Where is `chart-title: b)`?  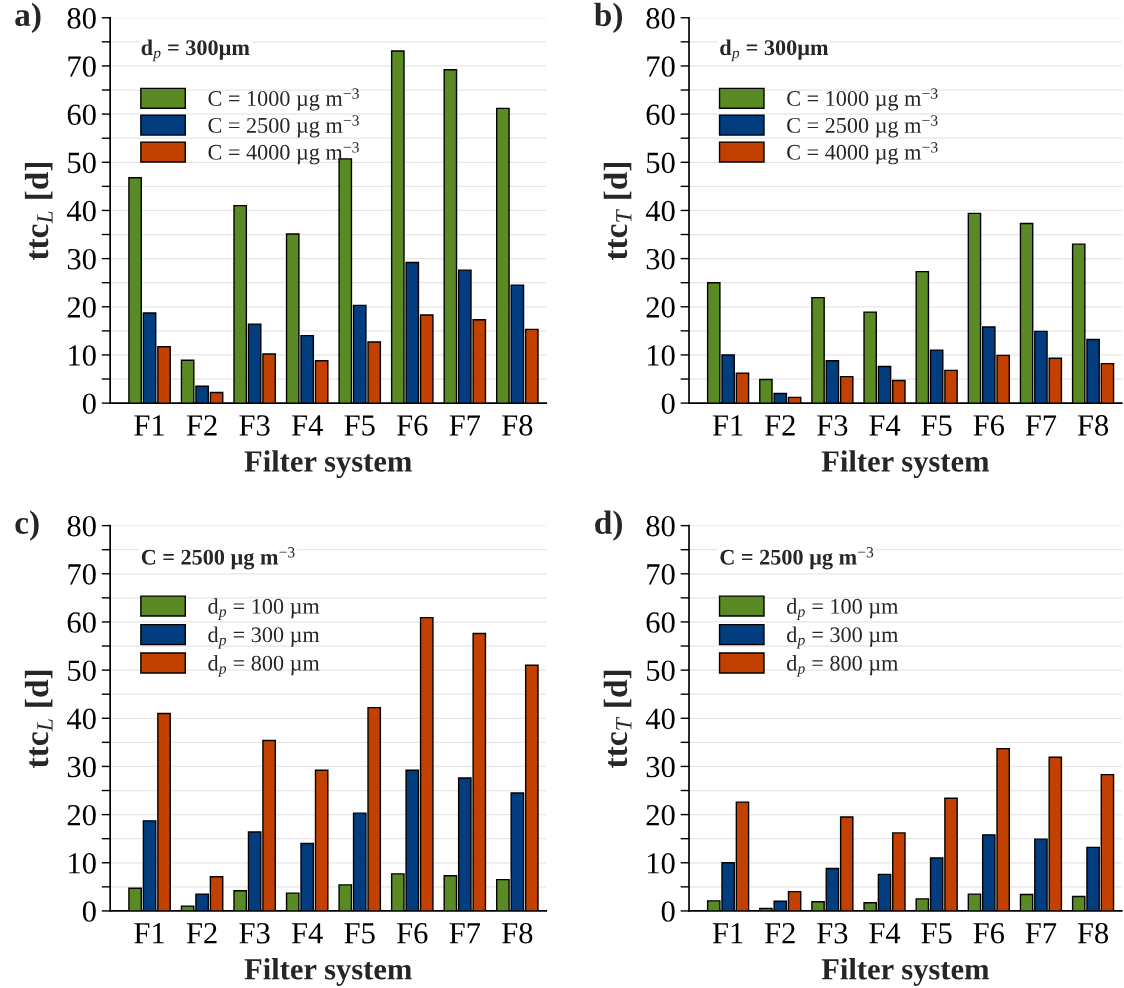 chart-title: b) is located at coordinates (608, 17).